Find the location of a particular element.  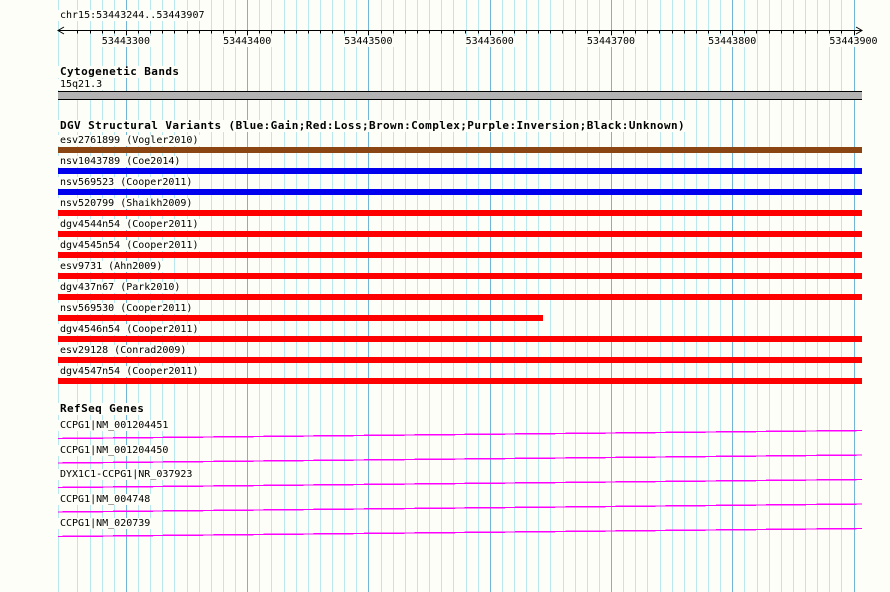

ruler-tick-label: 53443800 is located at coordinates (732, 41).